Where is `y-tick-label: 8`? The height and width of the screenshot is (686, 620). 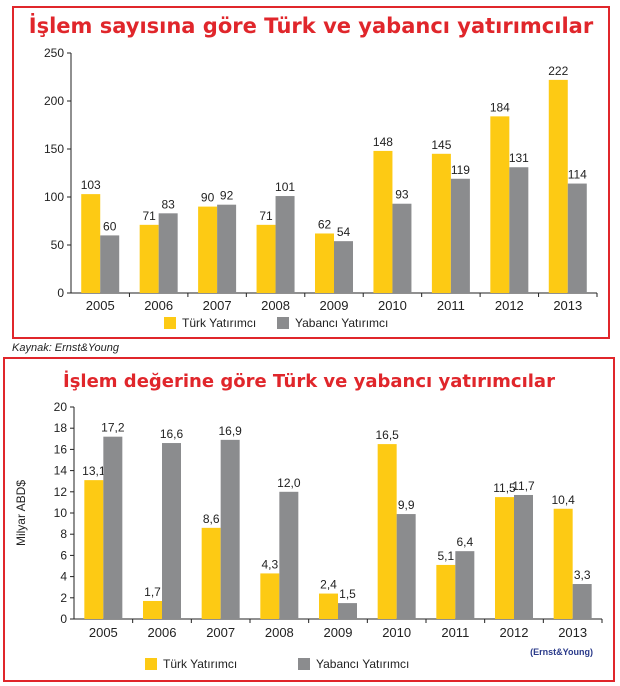 y-tick-label: 8 is located at coordinates (63, 534).